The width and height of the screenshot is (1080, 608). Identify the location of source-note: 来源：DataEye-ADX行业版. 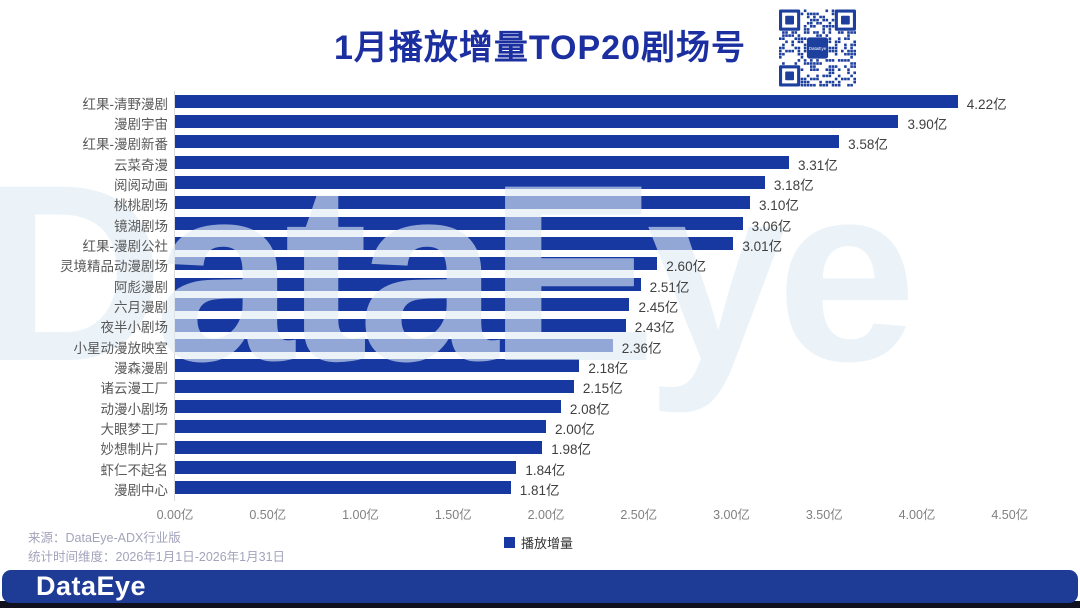
(104, 538).